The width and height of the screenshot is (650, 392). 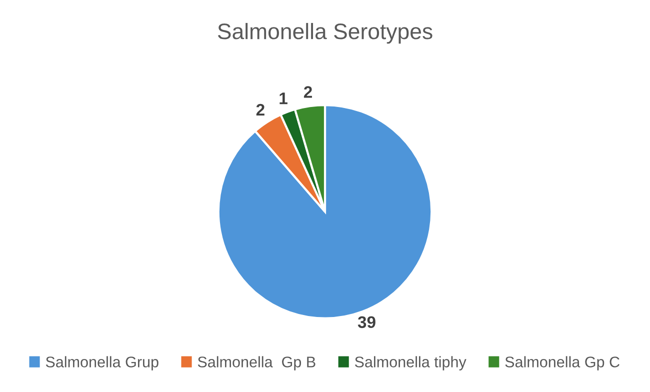 I want to click on legend-label: Salmonella Gp B, so click(x=257, y=363).